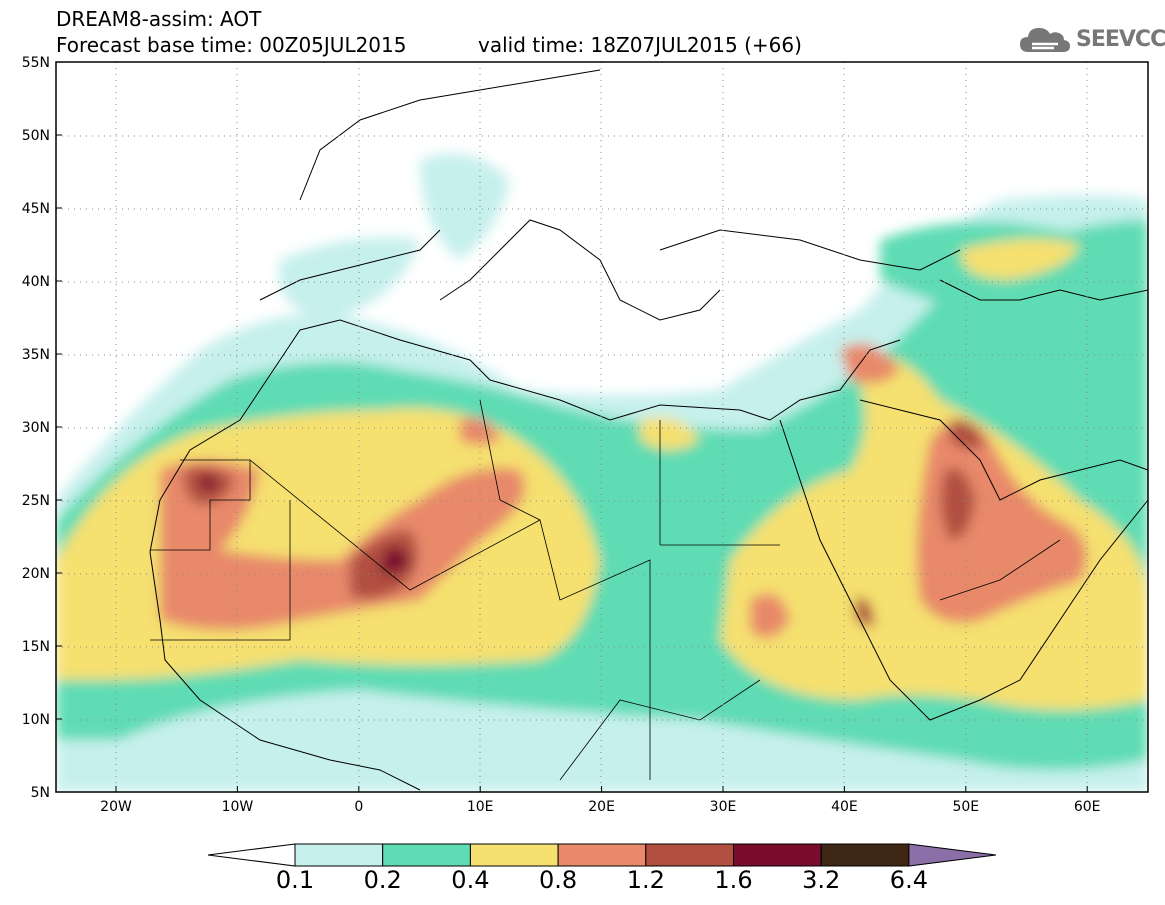  Describe the element at coordinates (640, 45) in the screenshot. I see `valid-time: valid time: 18Z07JUL2015 (+66)` at that location.